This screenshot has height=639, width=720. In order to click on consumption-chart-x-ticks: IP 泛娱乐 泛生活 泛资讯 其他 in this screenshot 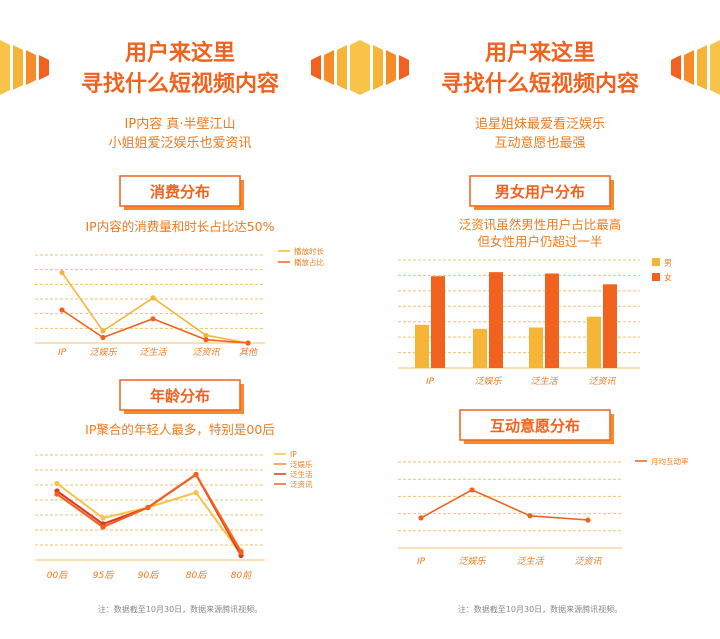, I will do `click(158, 352)`.